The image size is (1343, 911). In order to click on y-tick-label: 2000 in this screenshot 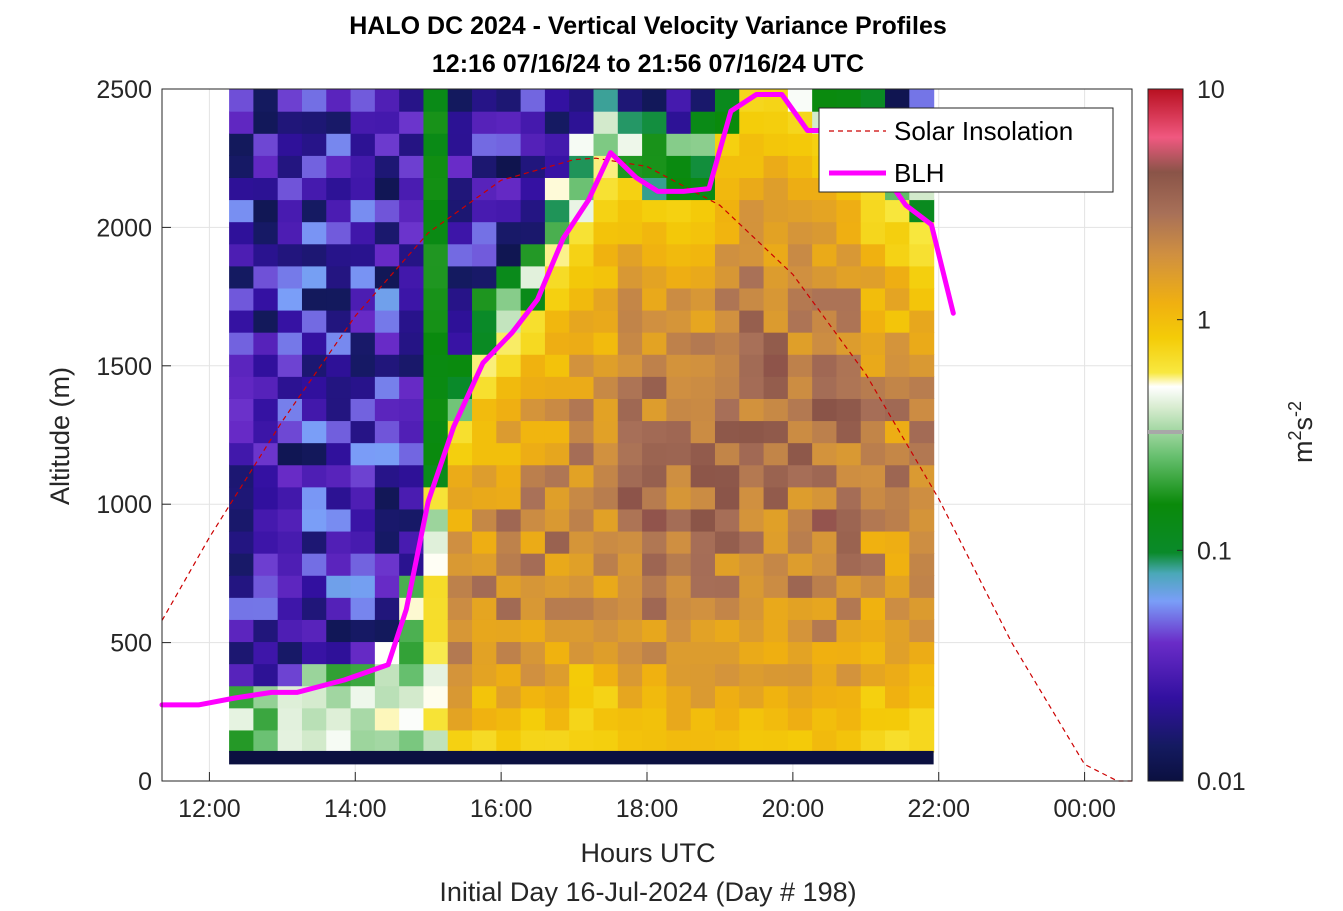, I will do `click(124, 228)`.